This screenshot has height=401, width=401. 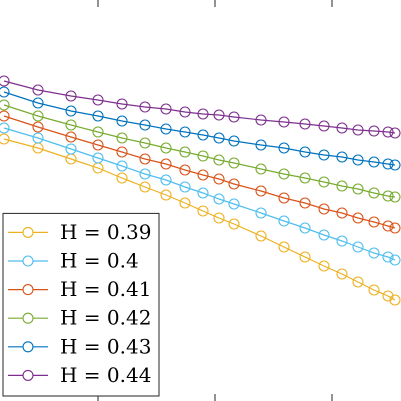 What do you see at coordinates (105, 289) in the screenshot?
I see `legend-label: H = 0.41` at bounding box center [105, 289].